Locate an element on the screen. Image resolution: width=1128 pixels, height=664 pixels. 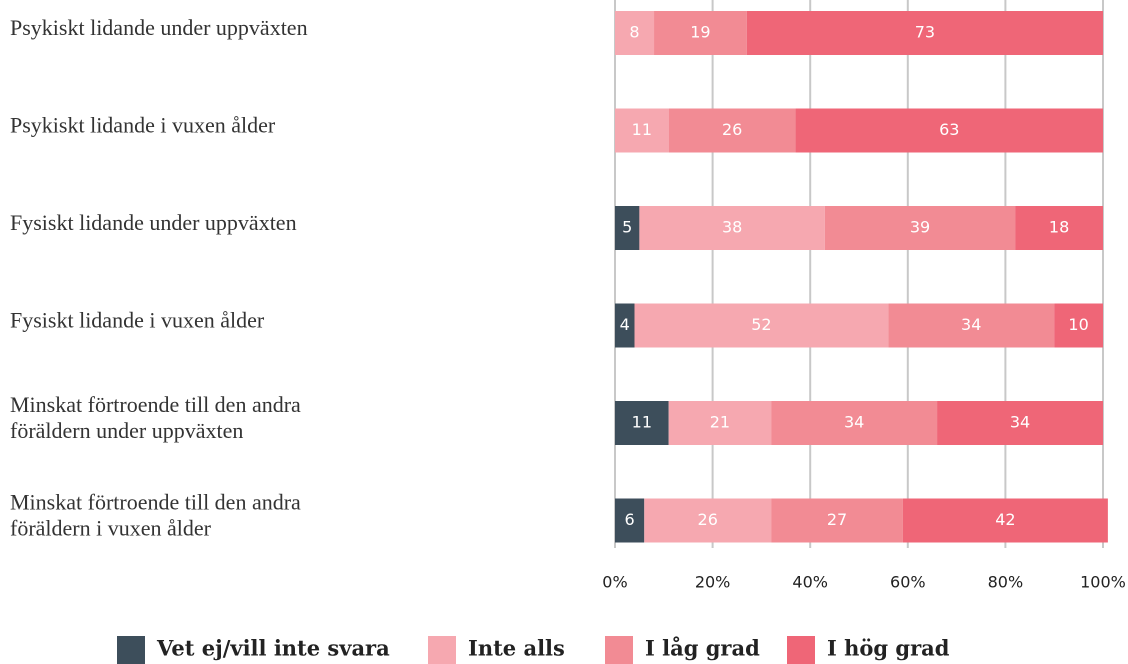
data-label: 8 is located at coordinates (634, 32).